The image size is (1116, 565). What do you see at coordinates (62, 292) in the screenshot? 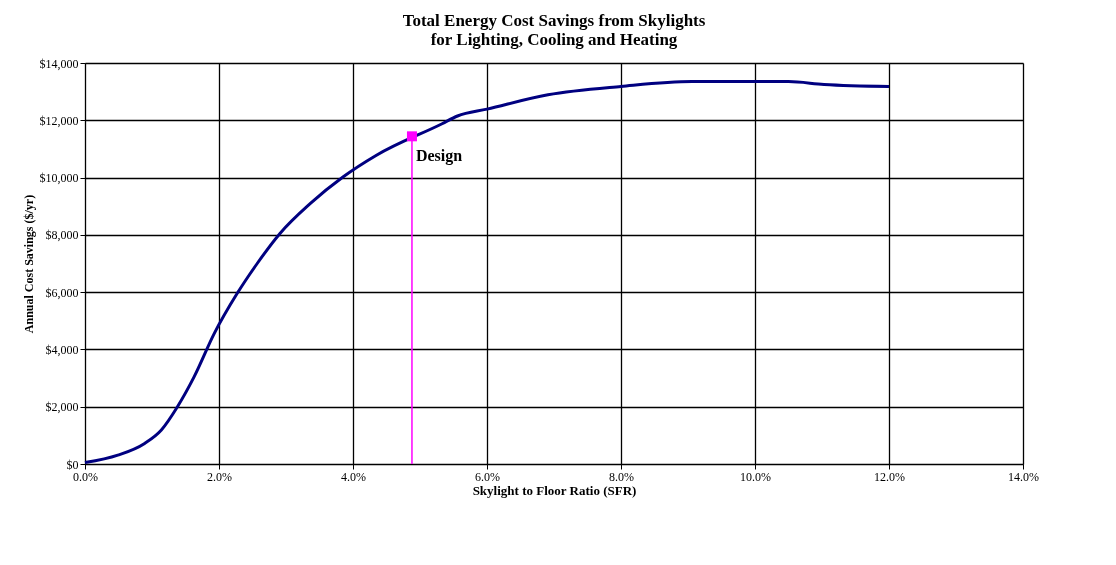
I see `y-tick-label: $6,000` at bounding box center [62, 292].